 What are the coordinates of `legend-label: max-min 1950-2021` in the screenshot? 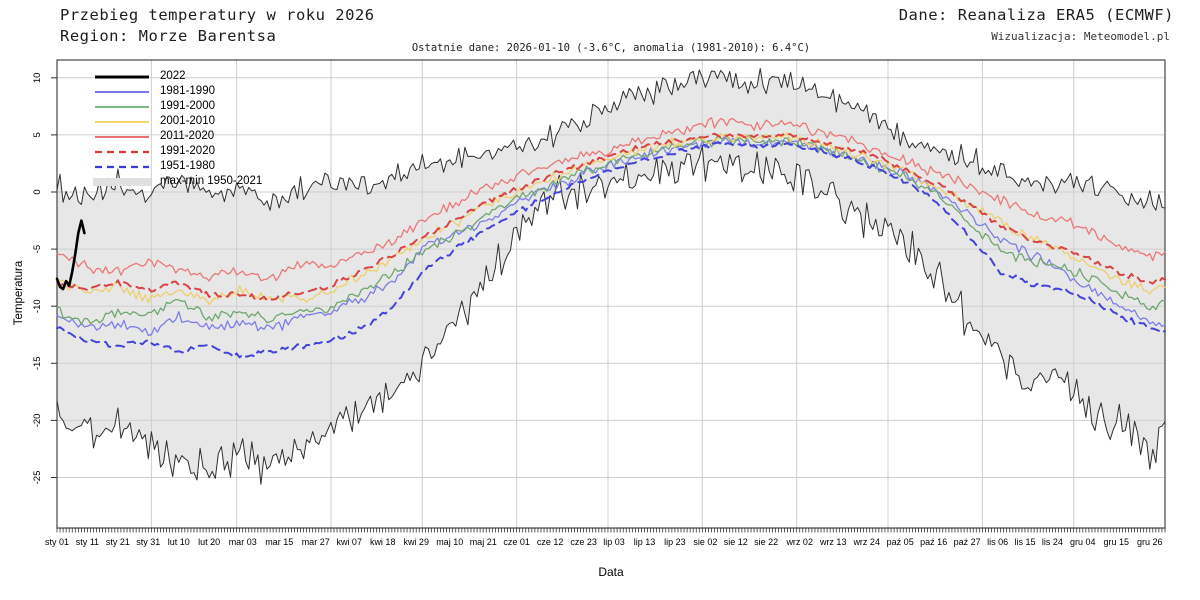 It's located at (211, 181).